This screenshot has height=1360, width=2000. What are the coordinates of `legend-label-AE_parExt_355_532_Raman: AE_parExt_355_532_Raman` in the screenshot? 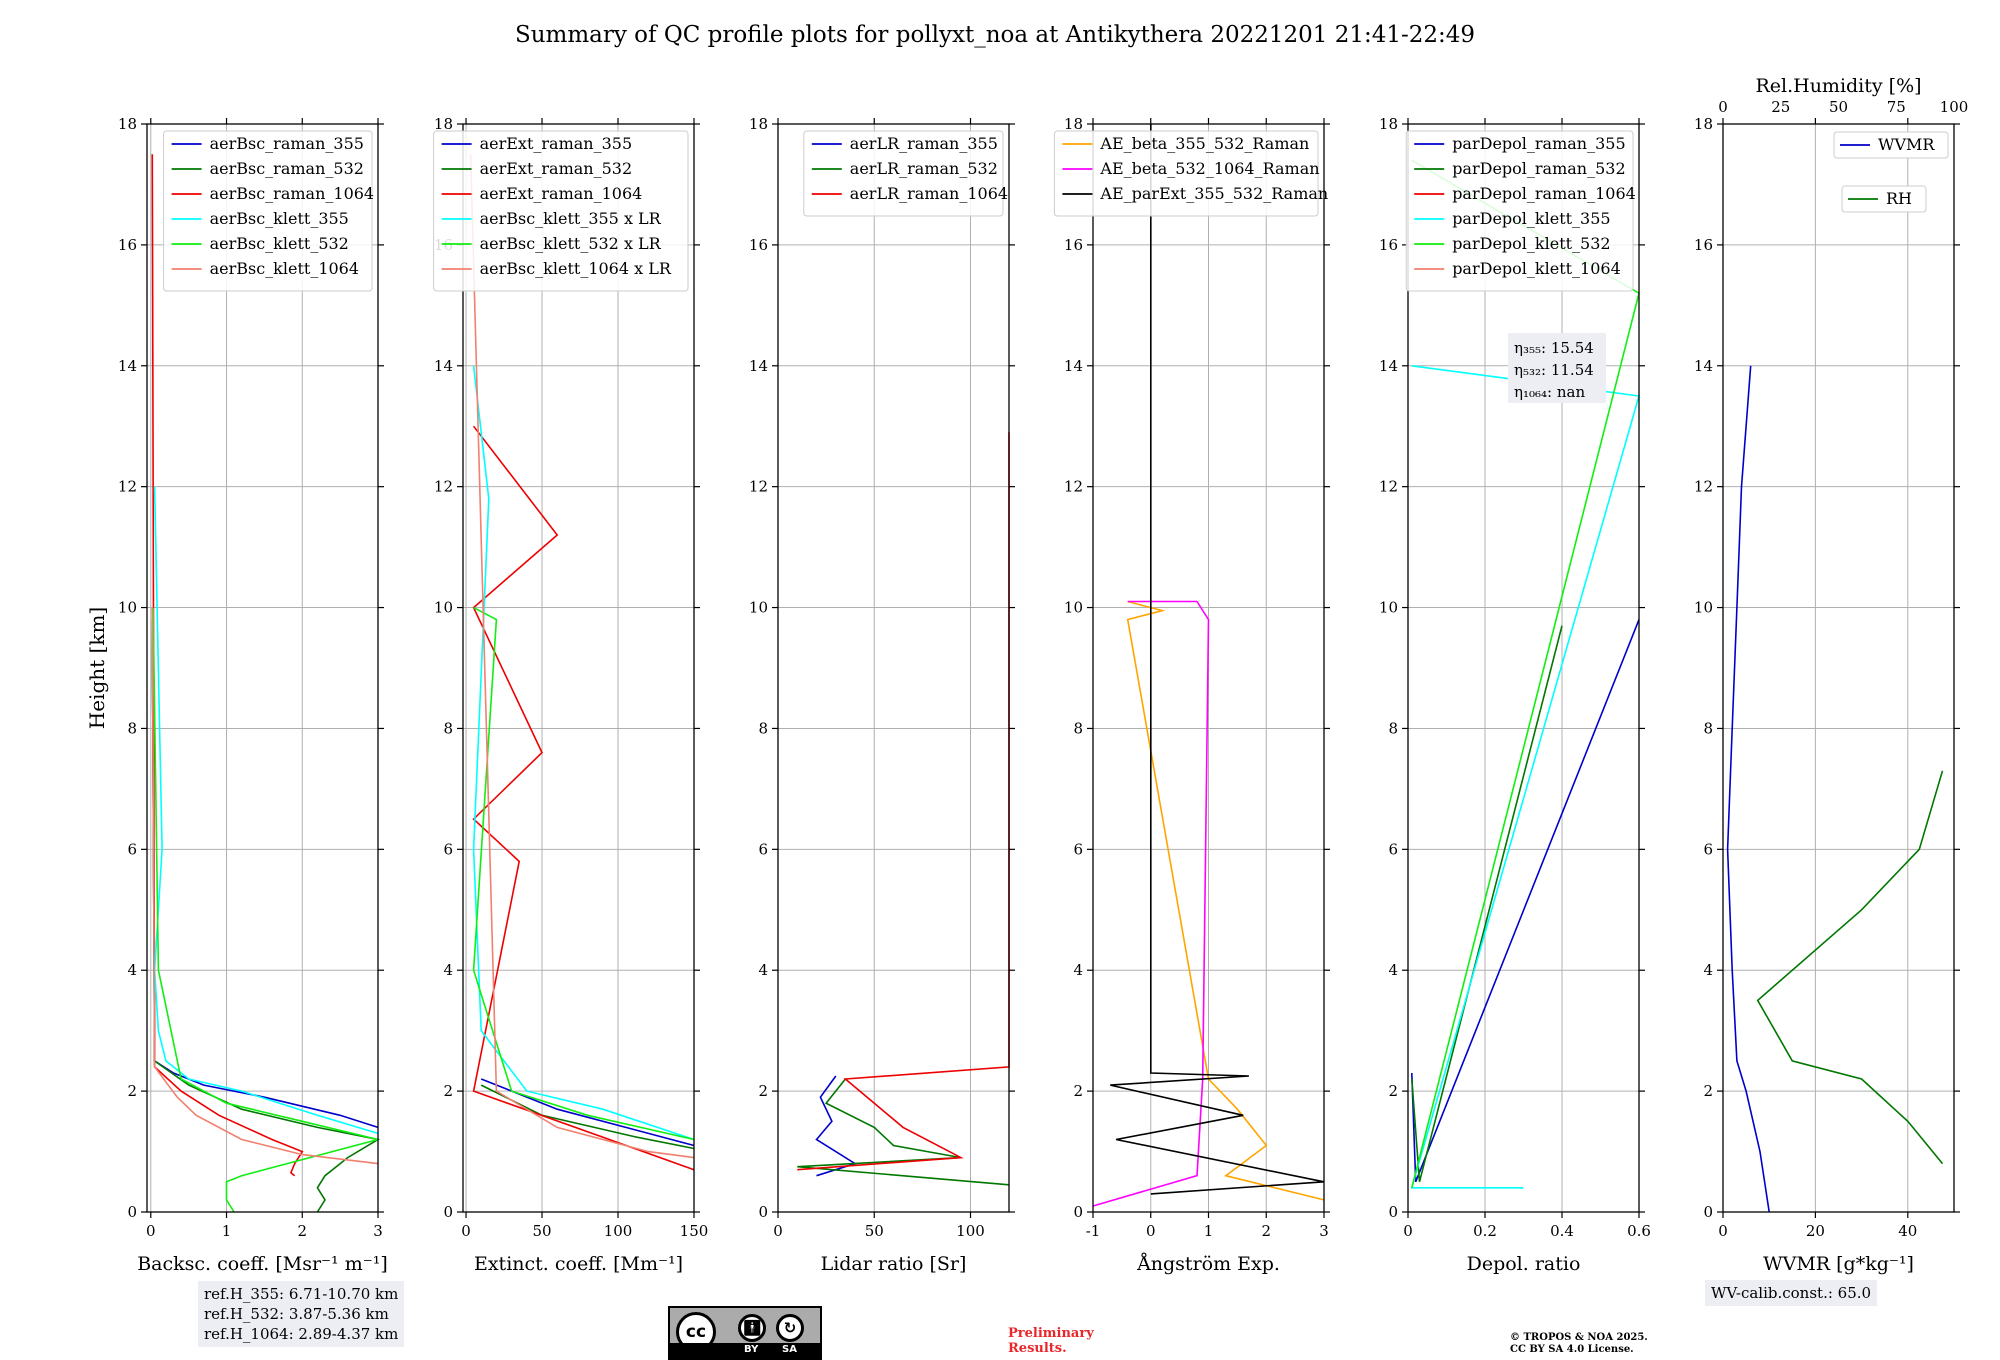 It's located at (1213, 193).